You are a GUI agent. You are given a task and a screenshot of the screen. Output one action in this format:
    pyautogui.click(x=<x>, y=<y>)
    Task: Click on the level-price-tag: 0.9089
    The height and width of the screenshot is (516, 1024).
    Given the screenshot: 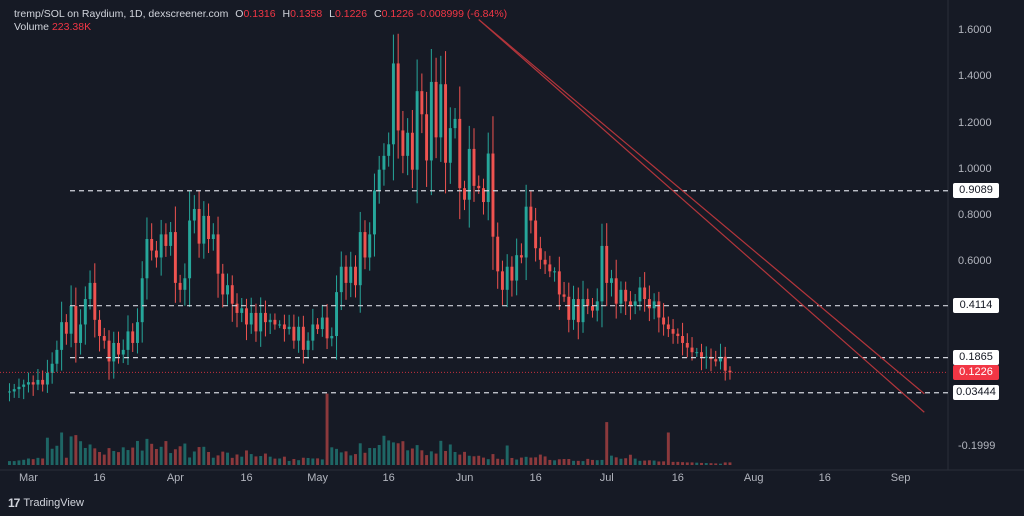 What is the action you would take?
    pyautogui.click(x=976, y=191)
    